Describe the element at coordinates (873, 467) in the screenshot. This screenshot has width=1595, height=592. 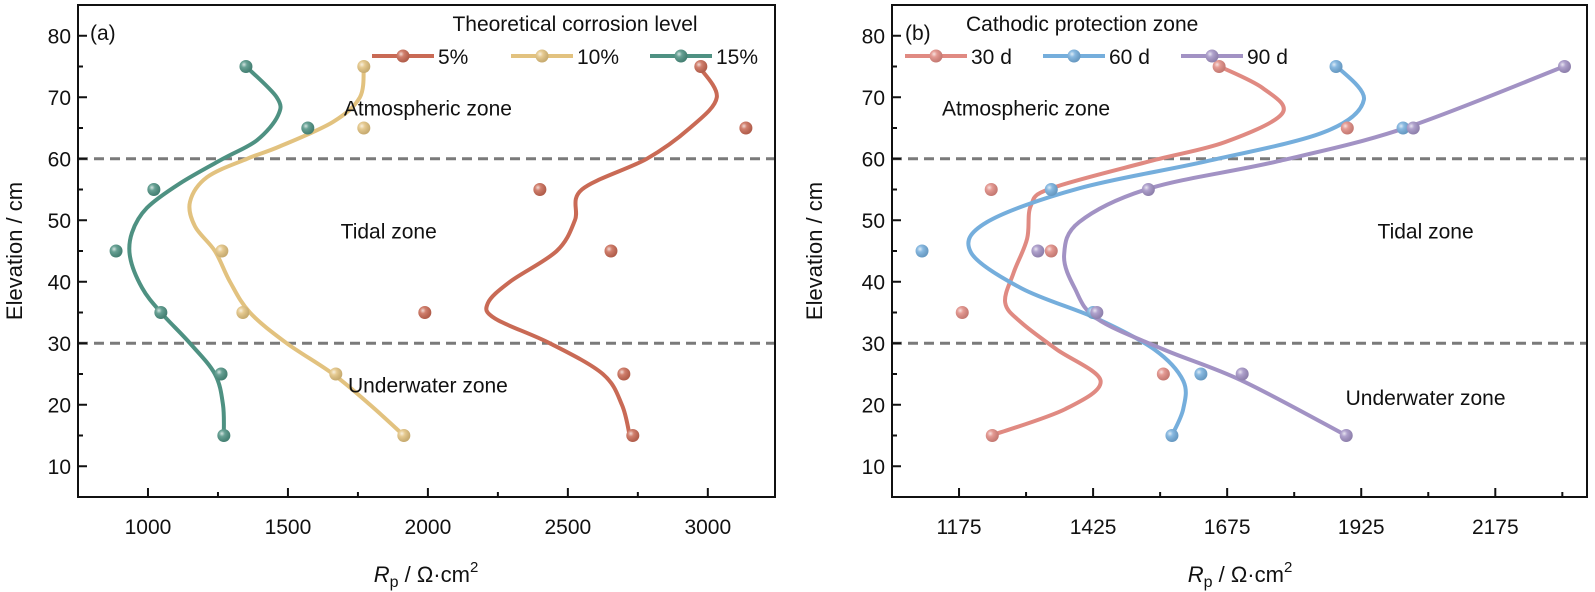
I see `panel-b-ytick-label: 10` at that location.